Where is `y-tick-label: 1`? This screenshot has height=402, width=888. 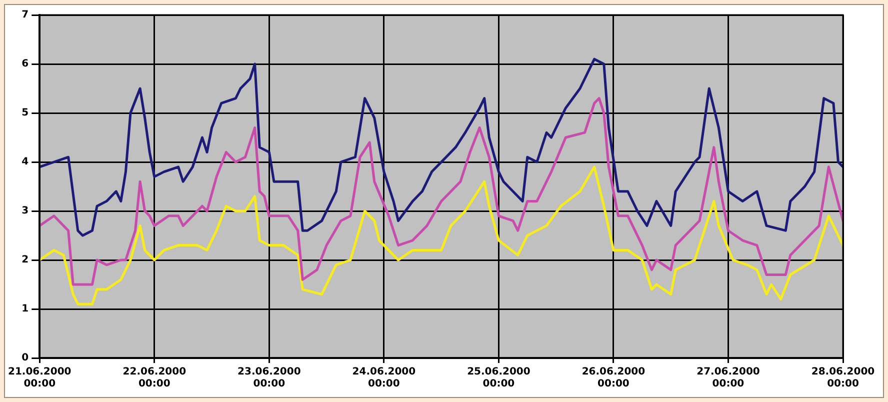 y-tick-label: 1 is located at coordinates (25, 309).